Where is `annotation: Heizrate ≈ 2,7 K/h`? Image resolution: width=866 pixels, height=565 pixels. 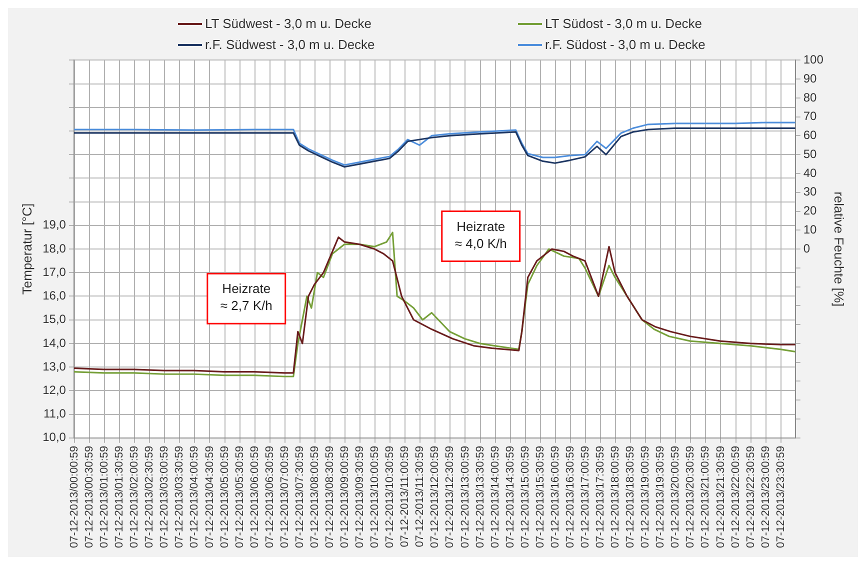 annotation: Heizrate ≈ 2,7 K/h is located at coordinates (246, 297).